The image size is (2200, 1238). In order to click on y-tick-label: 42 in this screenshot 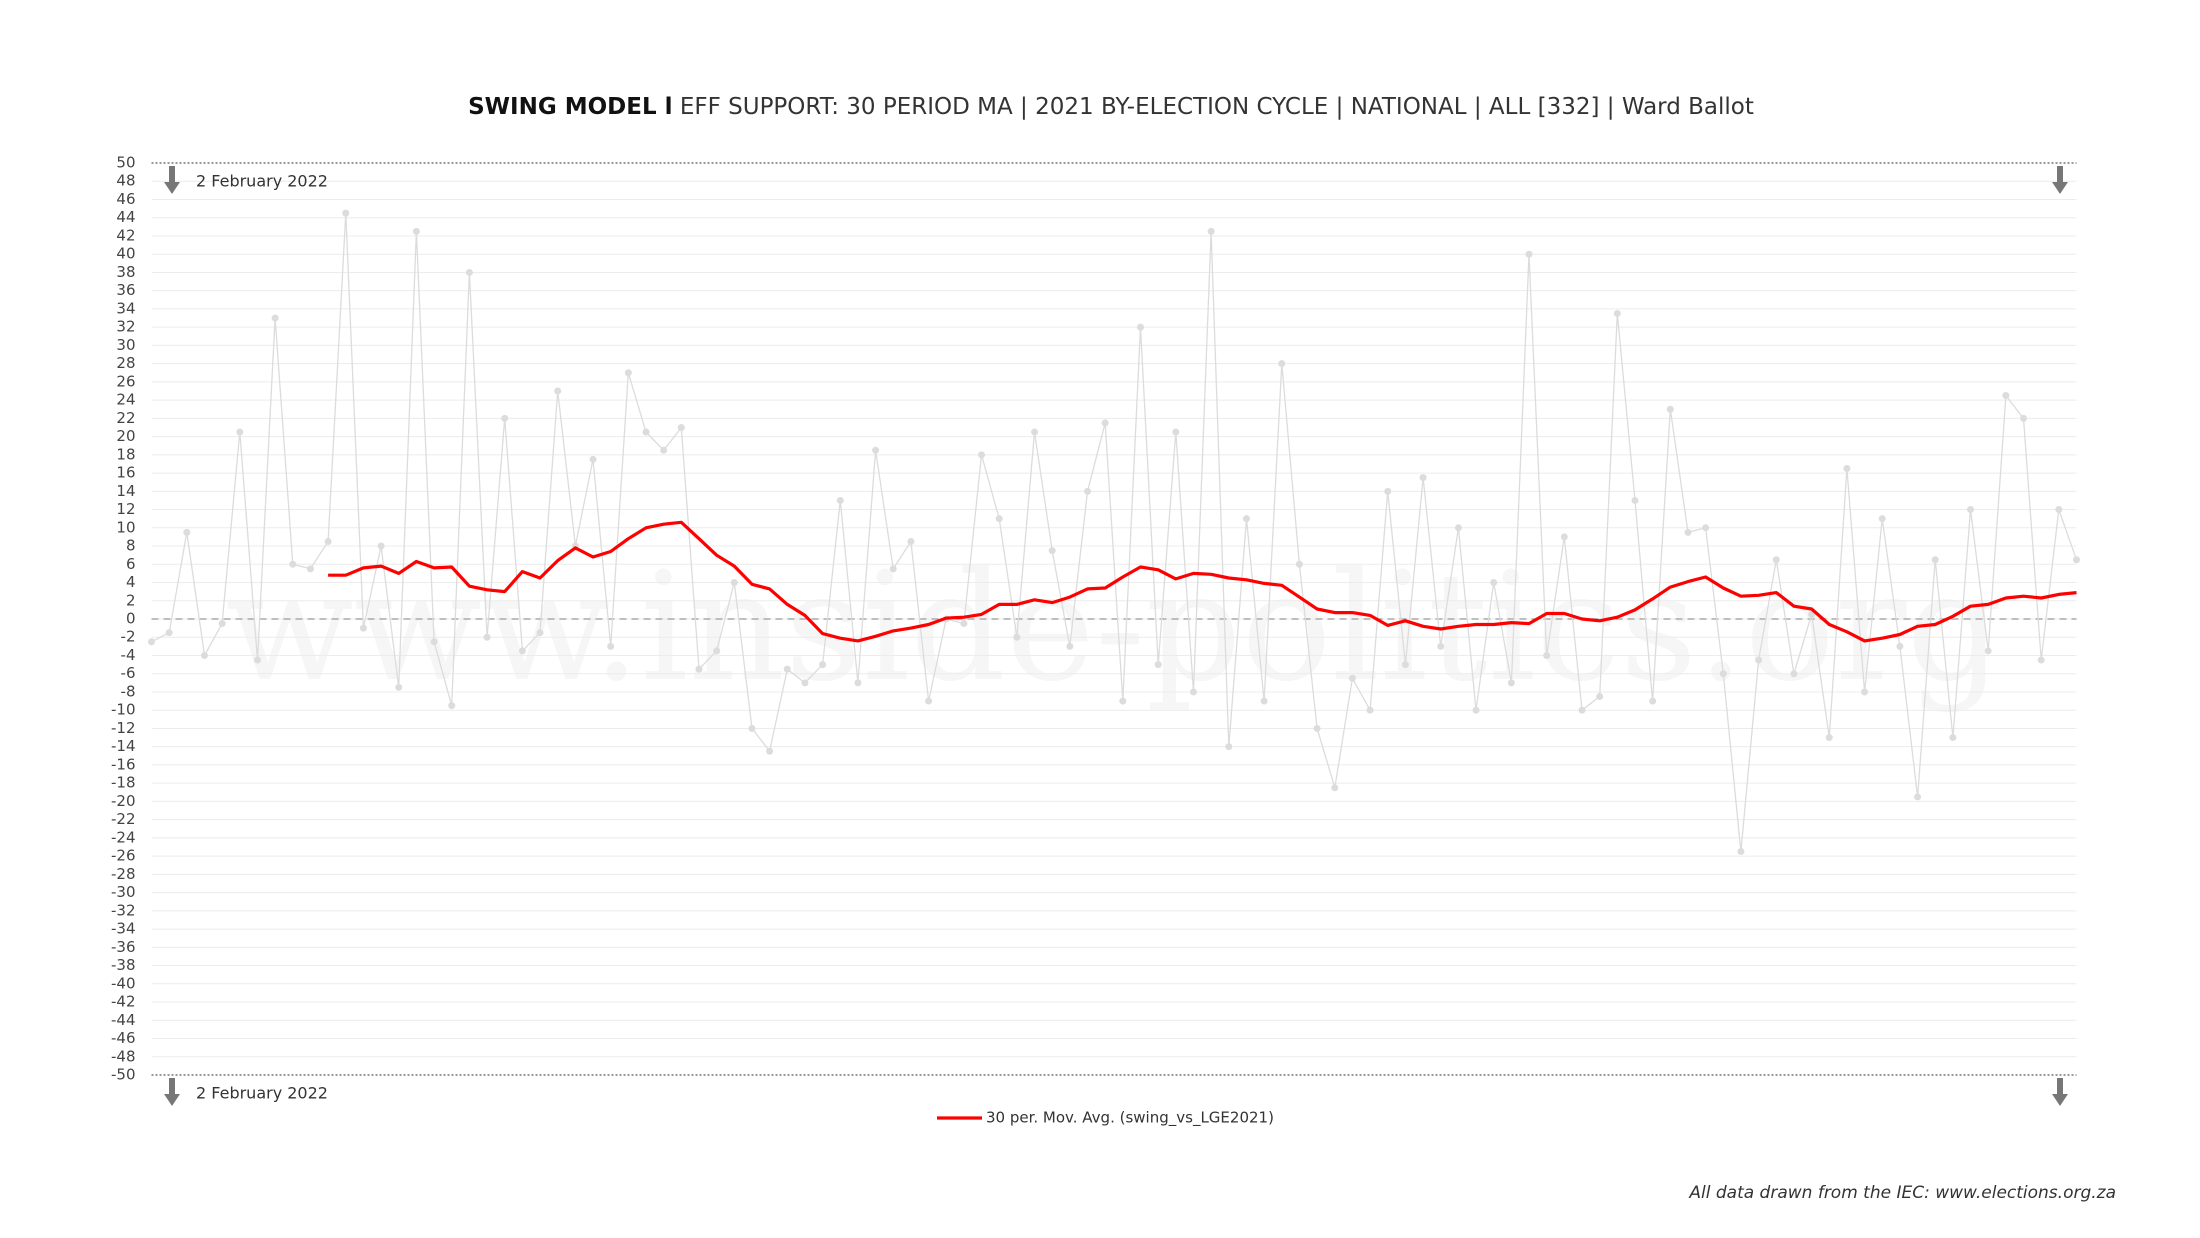, I will do `click(125, 235)`.